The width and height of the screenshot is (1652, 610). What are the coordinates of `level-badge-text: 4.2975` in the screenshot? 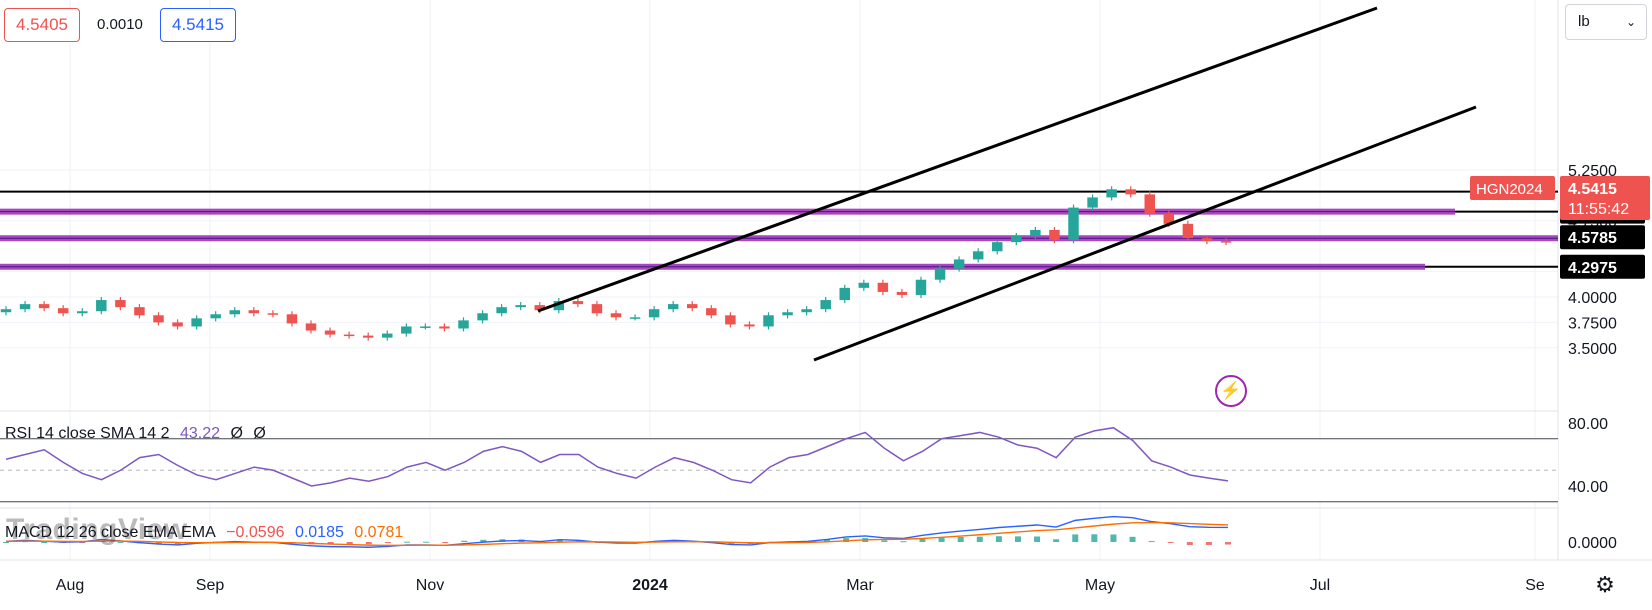 It's located at (1592, 268).